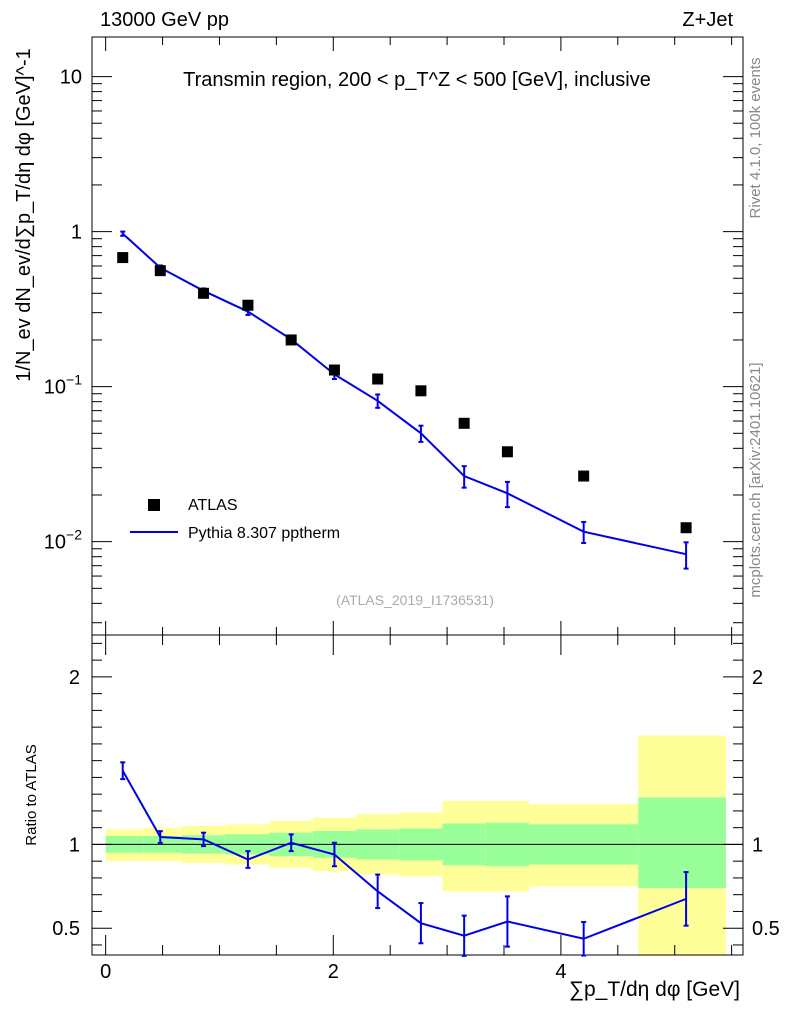 Image resolution: width=786 pixels, height=1024 pixels. I want to click on x-tick-label: 4, so click(560, 972).